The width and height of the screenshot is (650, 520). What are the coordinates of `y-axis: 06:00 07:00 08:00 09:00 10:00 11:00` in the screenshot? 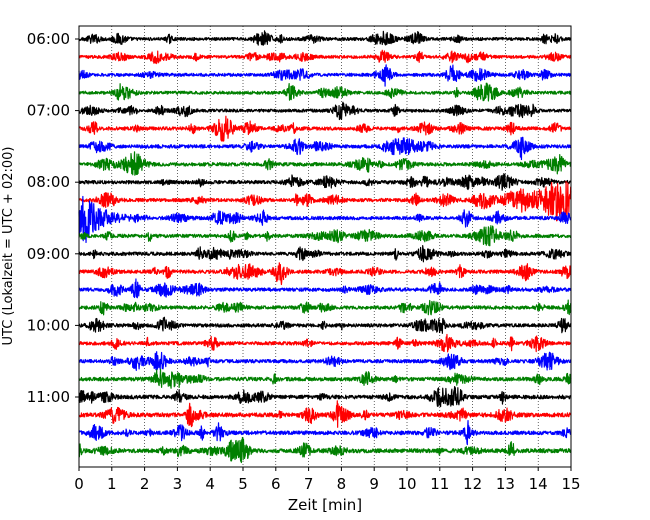 It's located at (53, 218).